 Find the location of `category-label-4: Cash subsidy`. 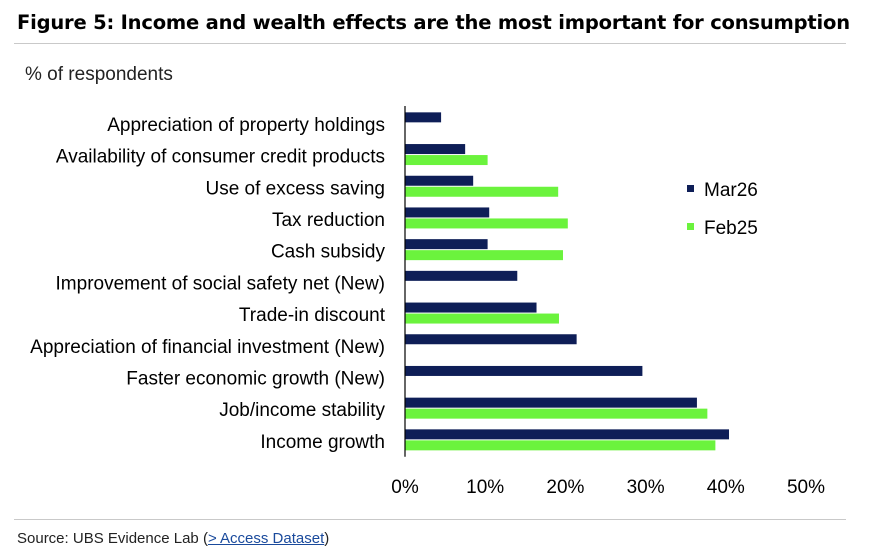

category-label-4: Cash subsidy is located at coordinates (328, 252).